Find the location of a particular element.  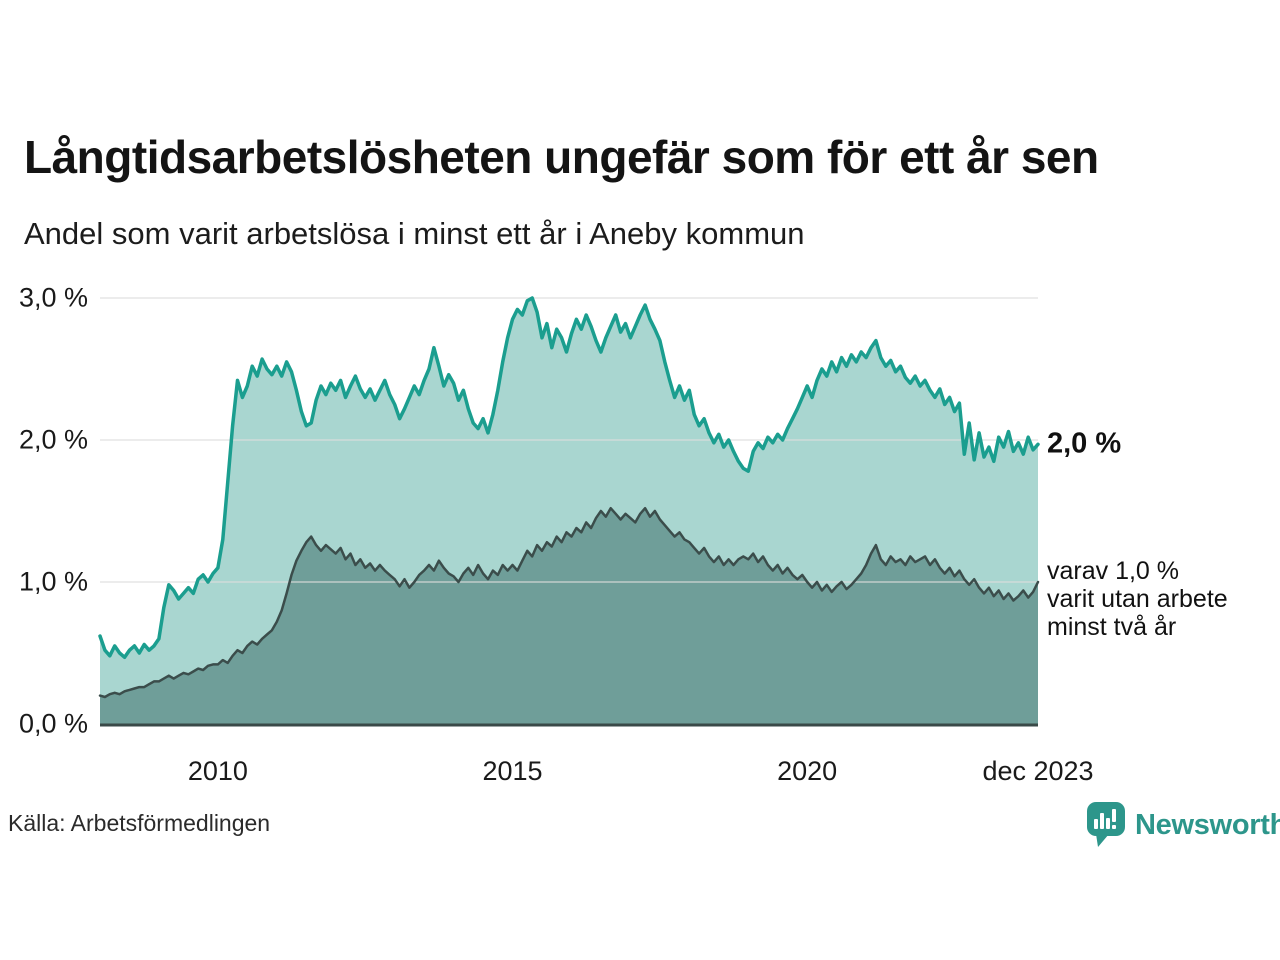

source-label: Källa: Arbetsförmedlingen is located at coordinates (139, 823).